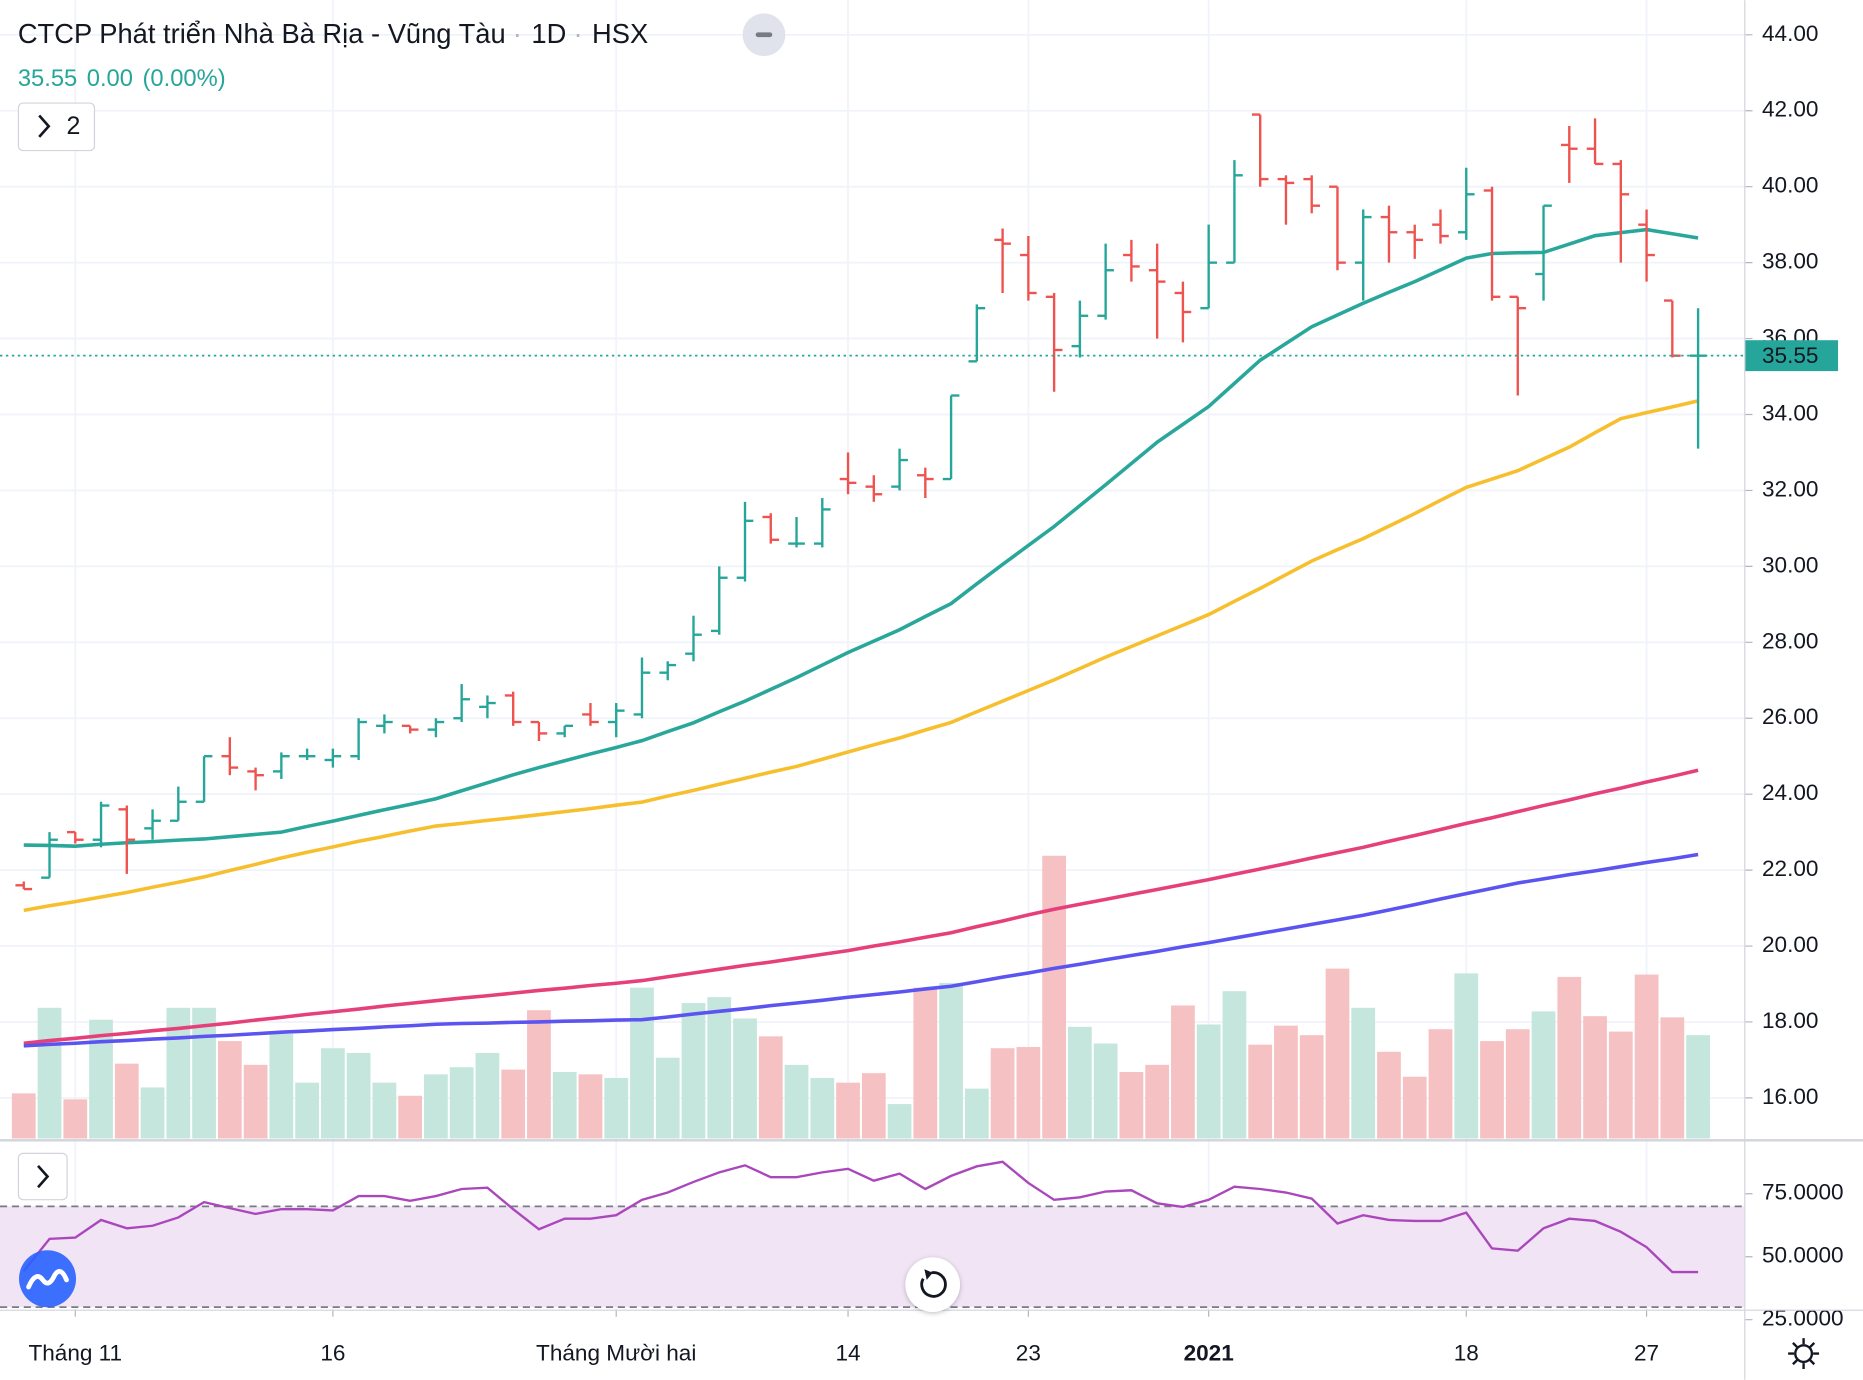  Describe the element at coordinates (1790, 488) in the screenshot. I see `y-tick-label: 32.00` at that location.